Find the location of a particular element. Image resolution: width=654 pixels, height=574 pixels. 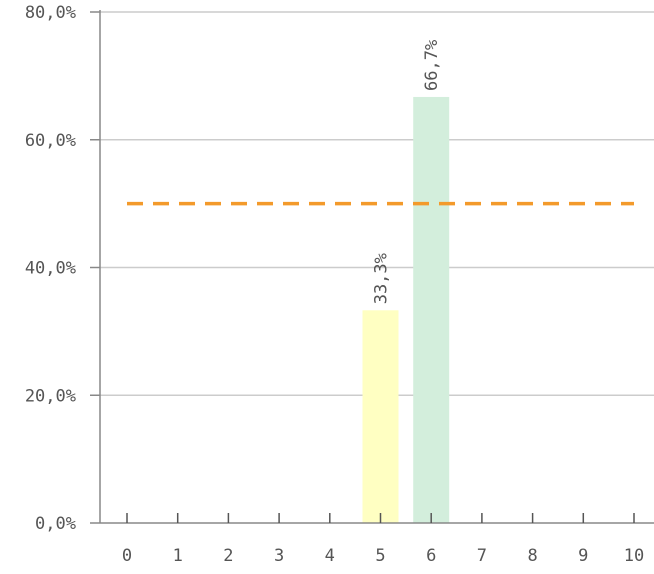

x-tick-label: 3 is located at coordinates (279, 556).